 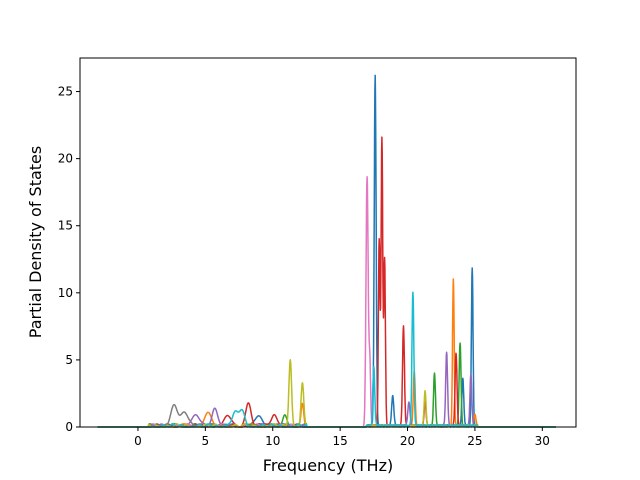 What do you see at coordinates (407, 441) in the screenshot?
I see `x-tick-label: 20` at bounding box center [407, 441].